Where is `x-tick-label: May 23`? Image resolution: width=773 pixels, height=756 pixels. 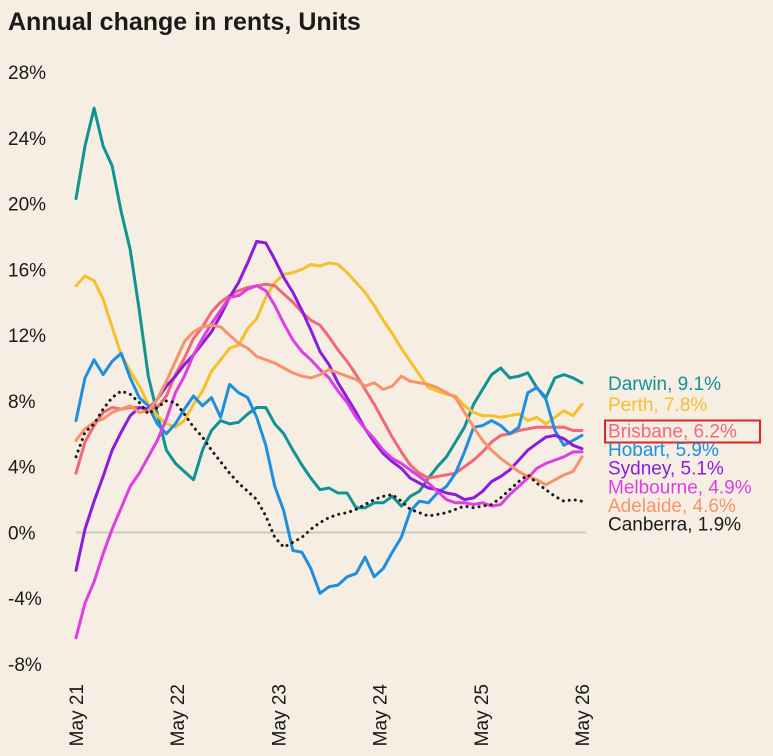 x-tick-label: May 23 is located at coordinates (279, 715).